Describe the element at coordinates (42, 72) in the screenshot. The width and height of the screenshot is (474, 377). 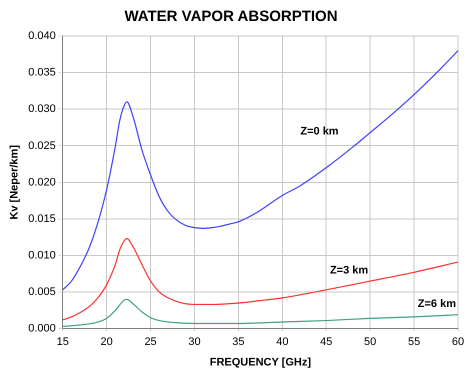
I see `y-tick-label: 0.035` at that location.